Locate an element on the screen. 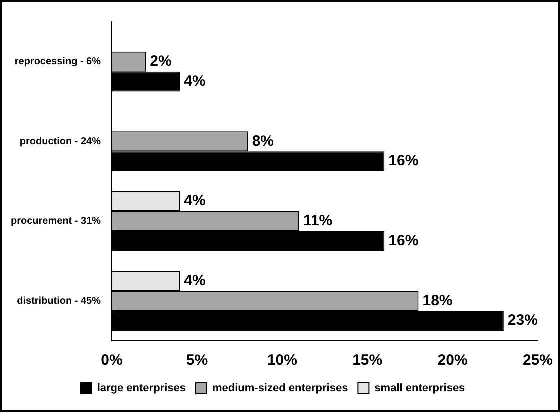  x-tick-label: 10% is located at coordinates (282, 361).